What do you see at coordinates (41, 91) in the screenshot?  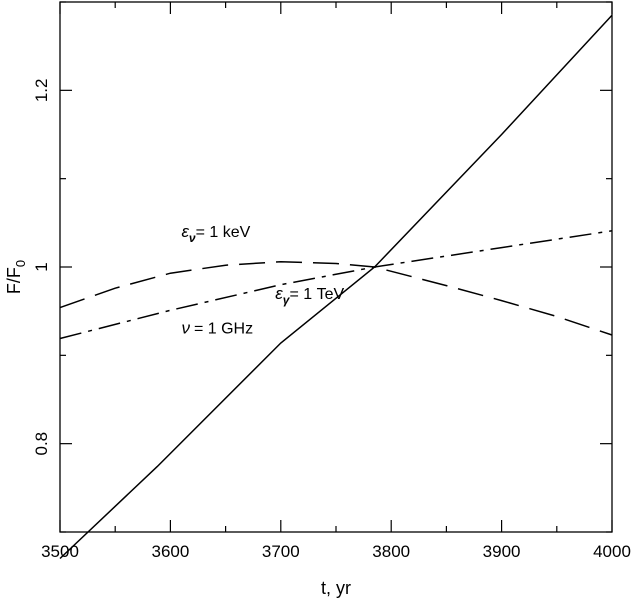 I see `y-tick-label: 1.2` at bounding box center [41, 91].